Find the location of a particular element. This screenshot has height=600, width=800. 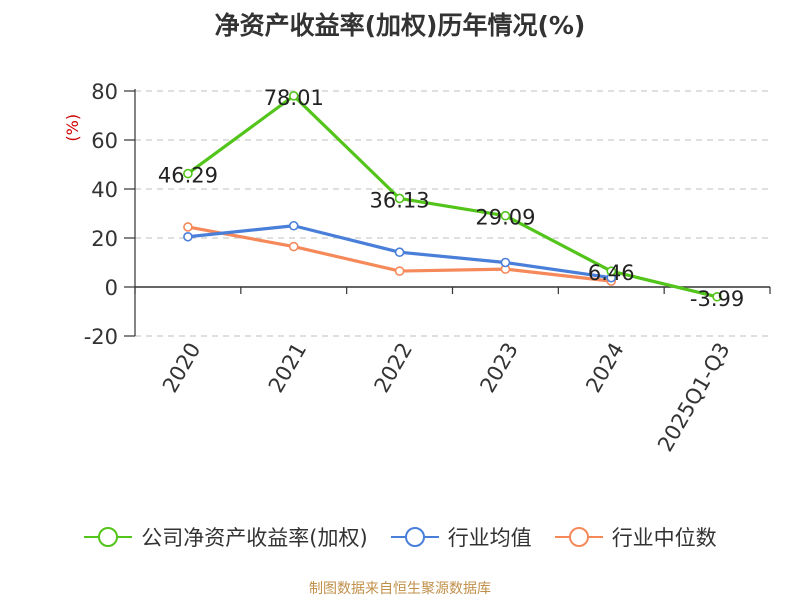

legend-item: 公司净资产收益率(加权) is located at coordinates (225, 537).